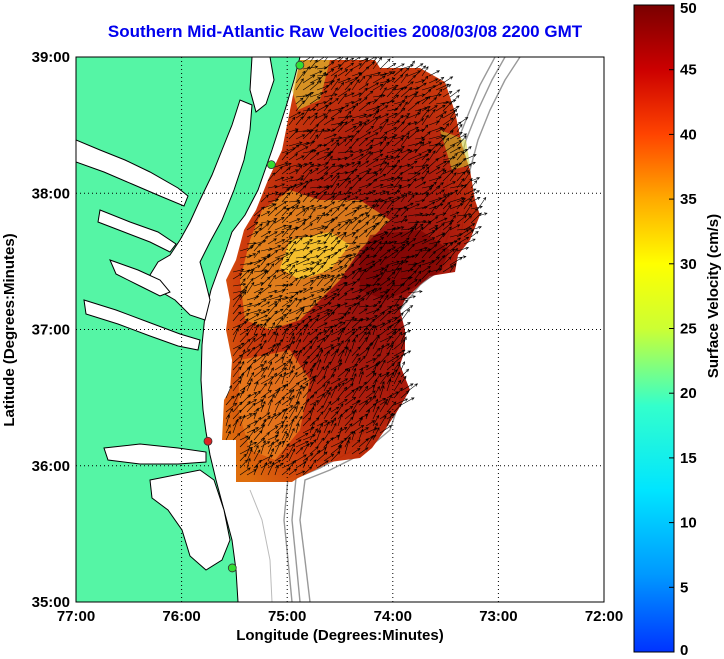 This screenshot has width=724, height=659. Describe the element at coordinates (498, 616) in the screenshot. I see `lon-tick-label: 73:00` at that location.